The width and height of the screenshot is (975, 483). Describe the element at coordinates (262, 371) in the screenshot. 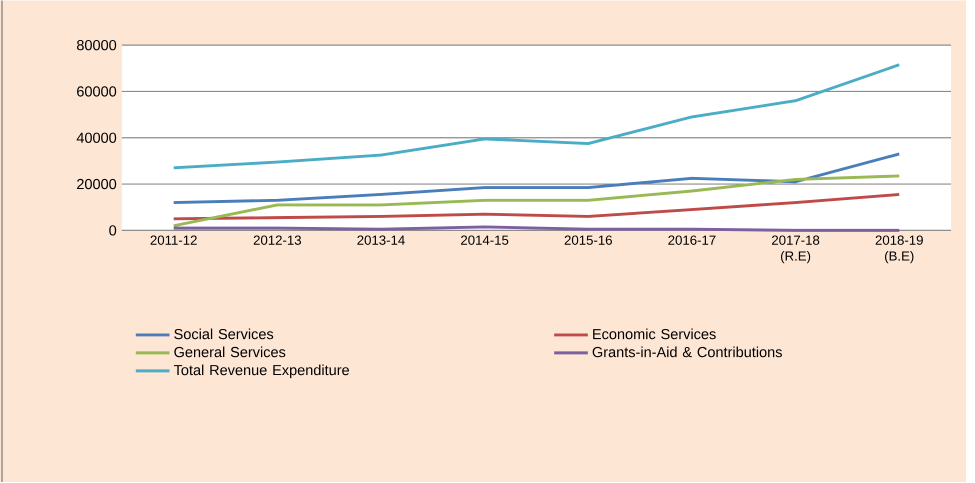

I see `legend-label: Total Revenue Expenditure` at that location.